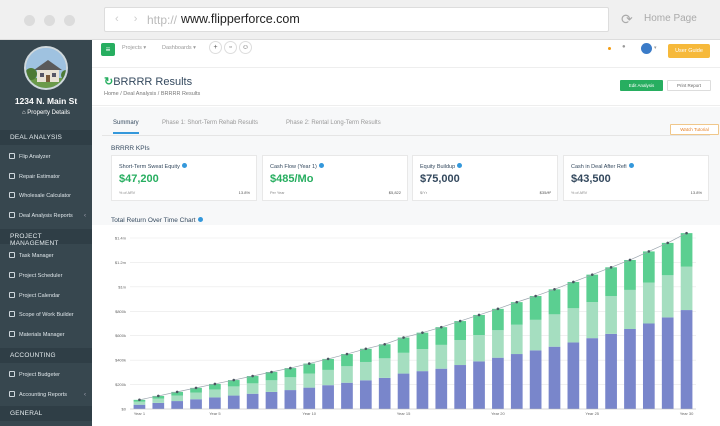 This screenshot has height=426, width=720. Describe the element at coordinates (46, 113) in the screenshot. I see `property-details-link: ⌂ Property Details` at that location.